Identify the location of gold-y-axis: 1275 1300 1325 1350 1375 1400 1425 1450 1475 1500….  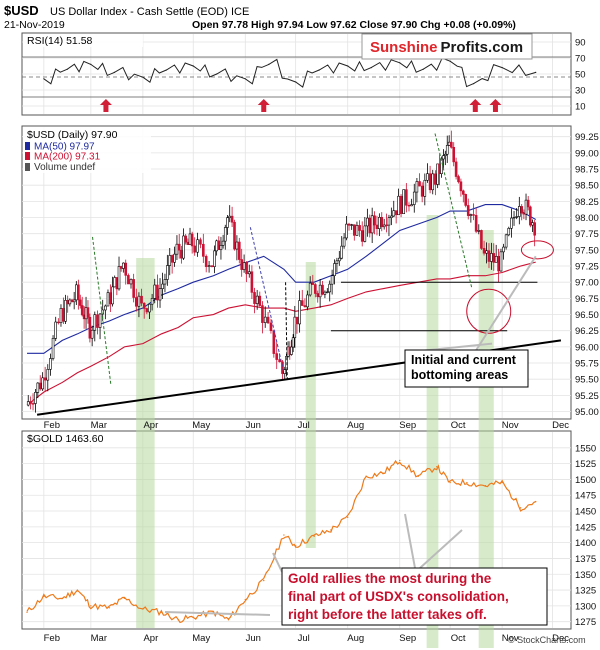
(585, 535).